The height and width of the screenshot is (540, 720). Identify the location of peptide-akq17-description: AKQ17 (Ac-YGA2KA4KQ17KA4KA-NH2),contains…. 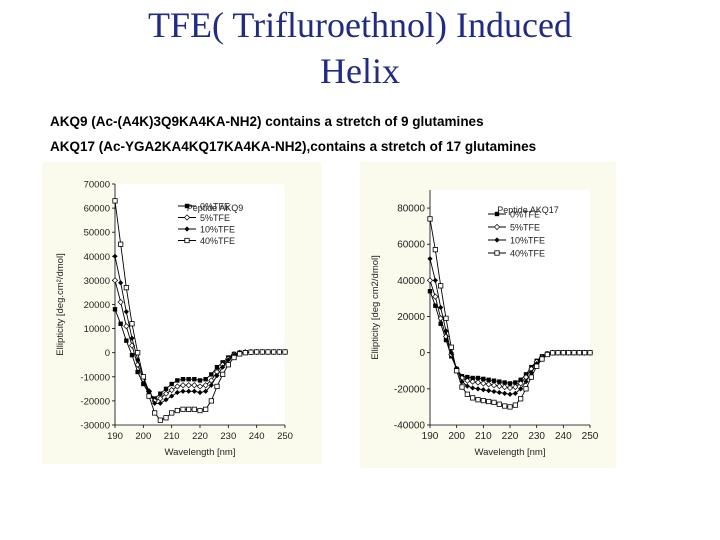
(293, 146).